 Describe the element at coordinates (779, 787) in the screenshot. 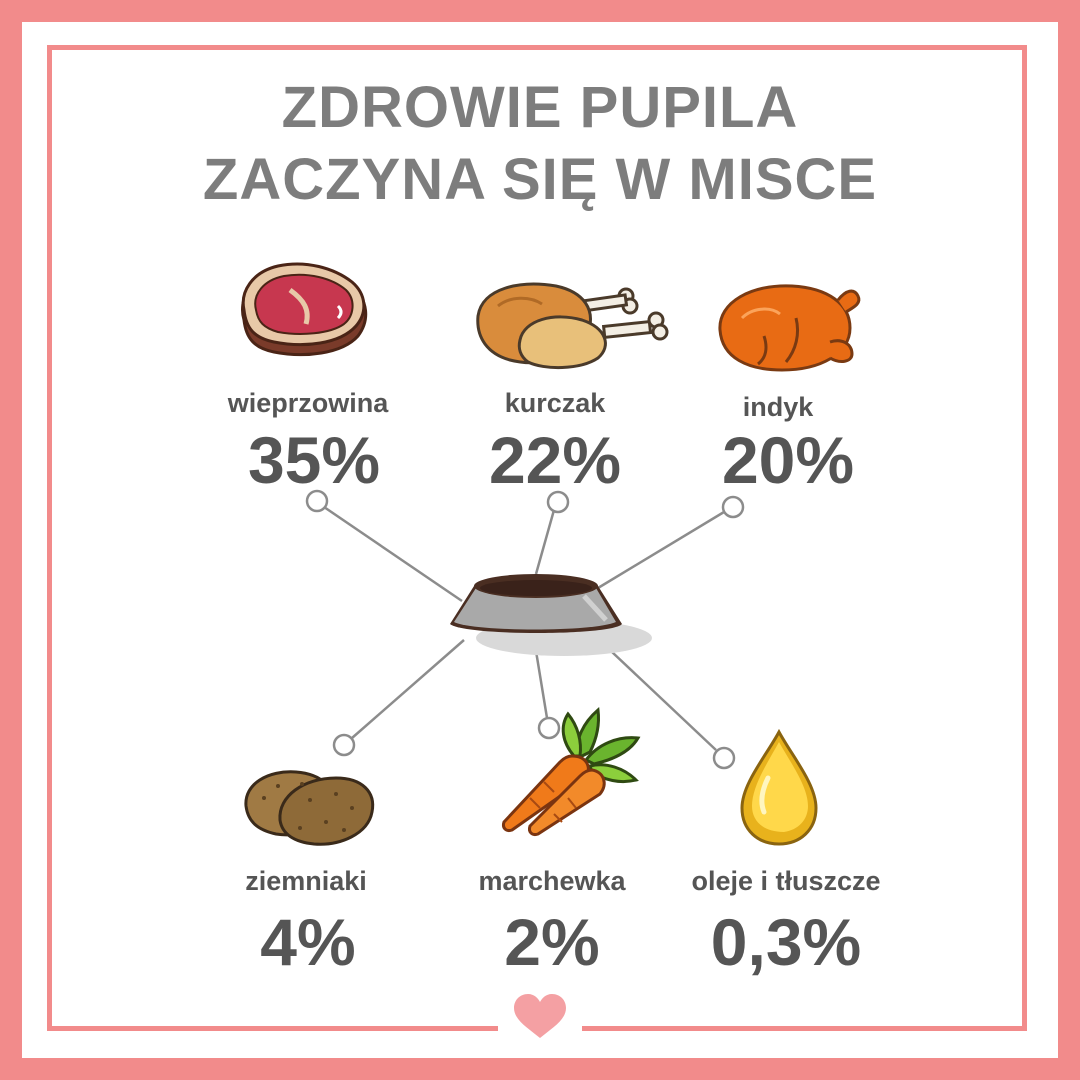

I see `oil-drop-icon` at that location.